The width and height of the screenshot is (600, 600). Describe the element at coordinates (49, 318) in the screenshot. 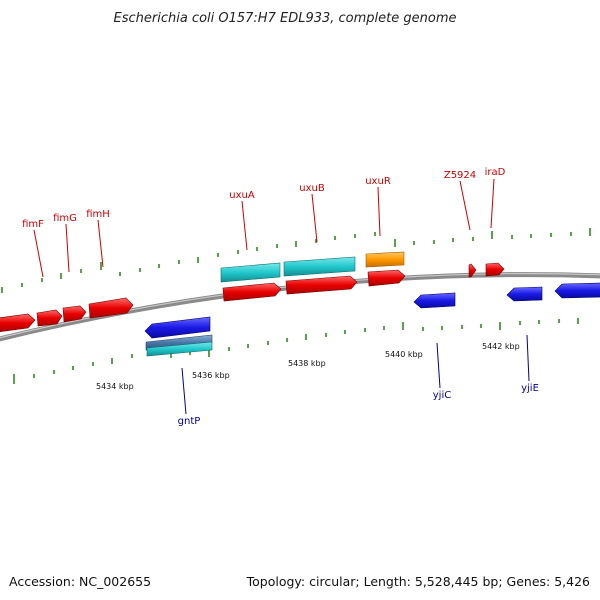

I see `gene-arrow-fimF` at that location.